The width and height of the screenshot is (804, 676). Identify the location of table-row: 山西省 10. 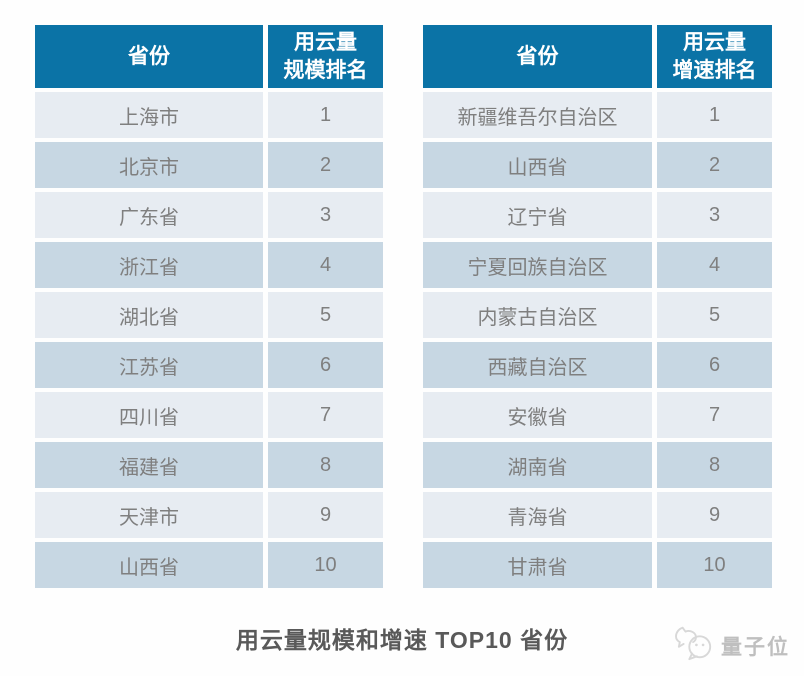
(209, 565).